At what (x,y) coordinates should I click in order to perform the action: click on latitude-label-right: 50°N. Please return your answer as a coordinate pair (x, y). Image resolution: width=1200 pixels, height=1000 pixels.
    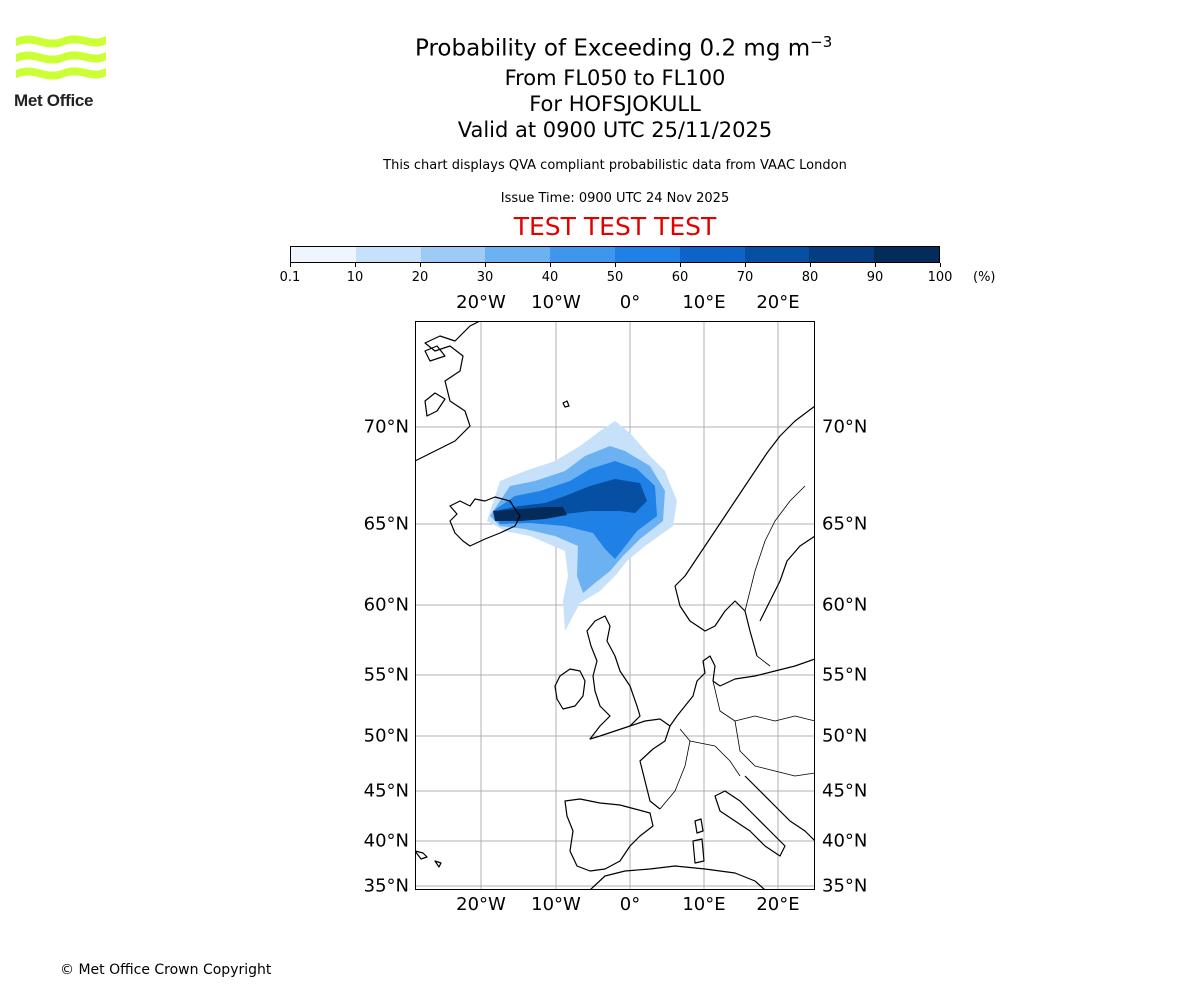
    Looking at the image, I should click on (845, 736).